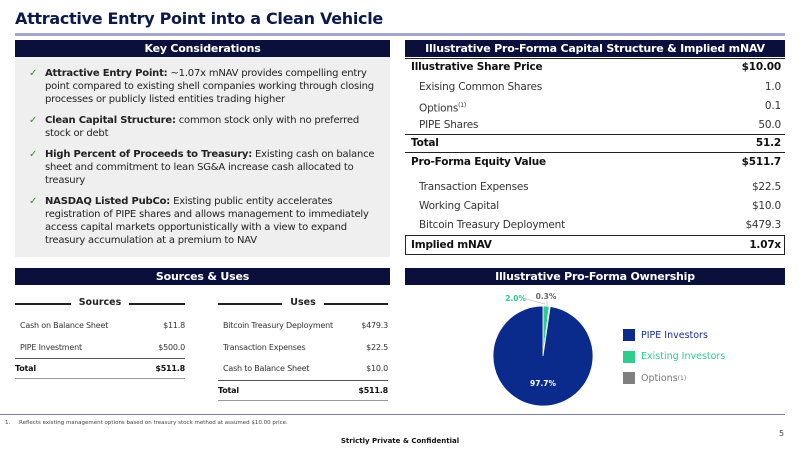 The image size is (800, 449). What do you see at coordinates (400, 34) in the screenshot?
I see `title-divider` at bounding box center [400, 34].